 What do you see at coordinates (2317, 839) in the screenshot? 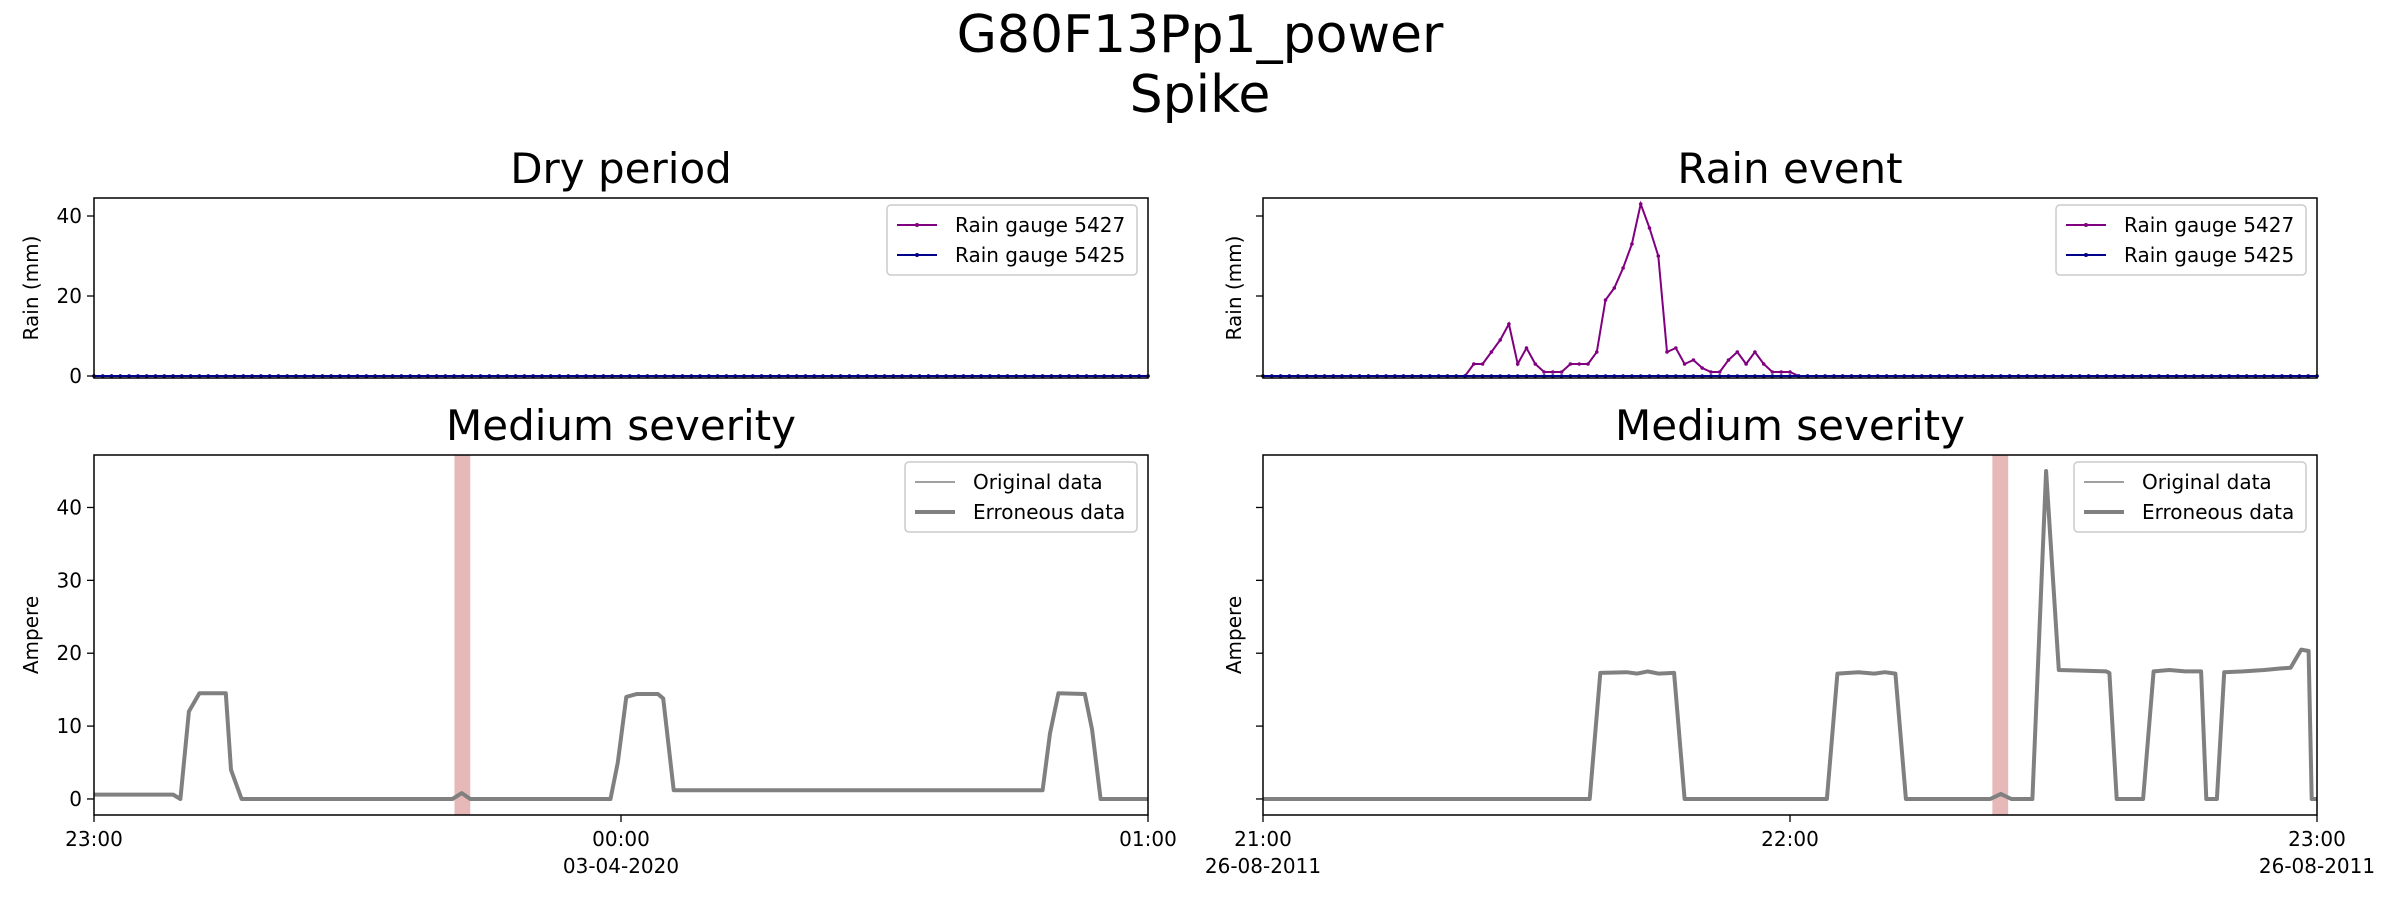
I see `x-tick-label: 23:00` at bounding box center [2317, 839].